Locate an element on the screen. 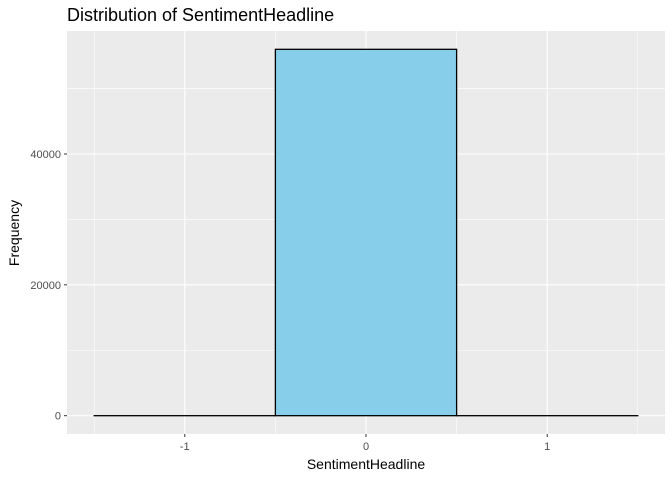 This screenshot has width=672, height=480. x-axis: -1 0 1 is located at coordinates (365, 443).